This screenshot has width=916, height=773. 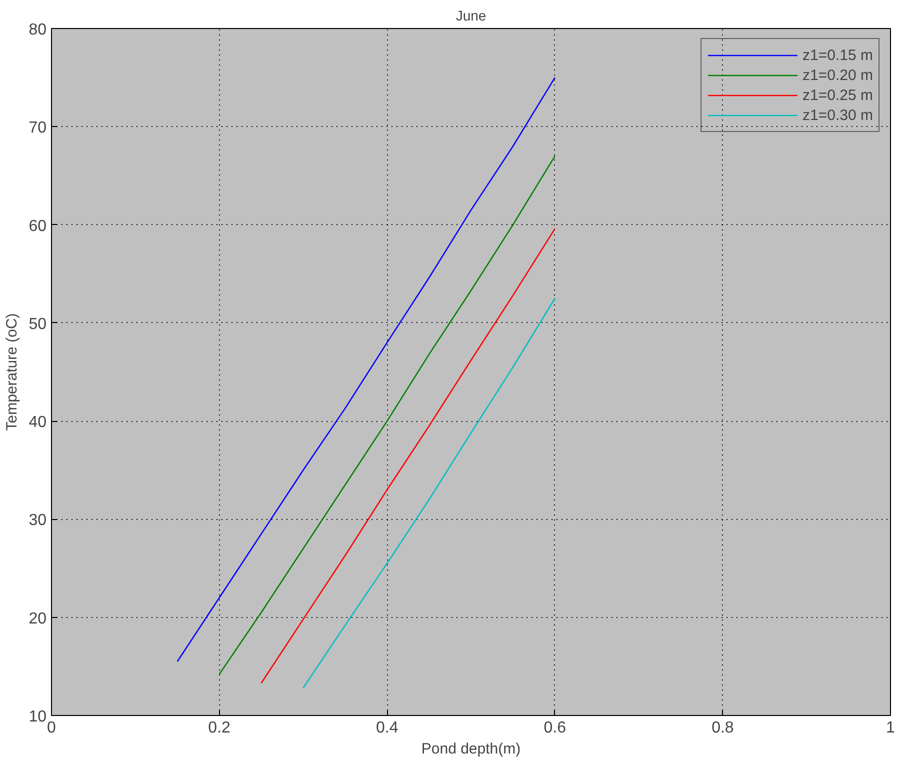 I want to click on y-tick-label: 80, so click(x=37, y=30).